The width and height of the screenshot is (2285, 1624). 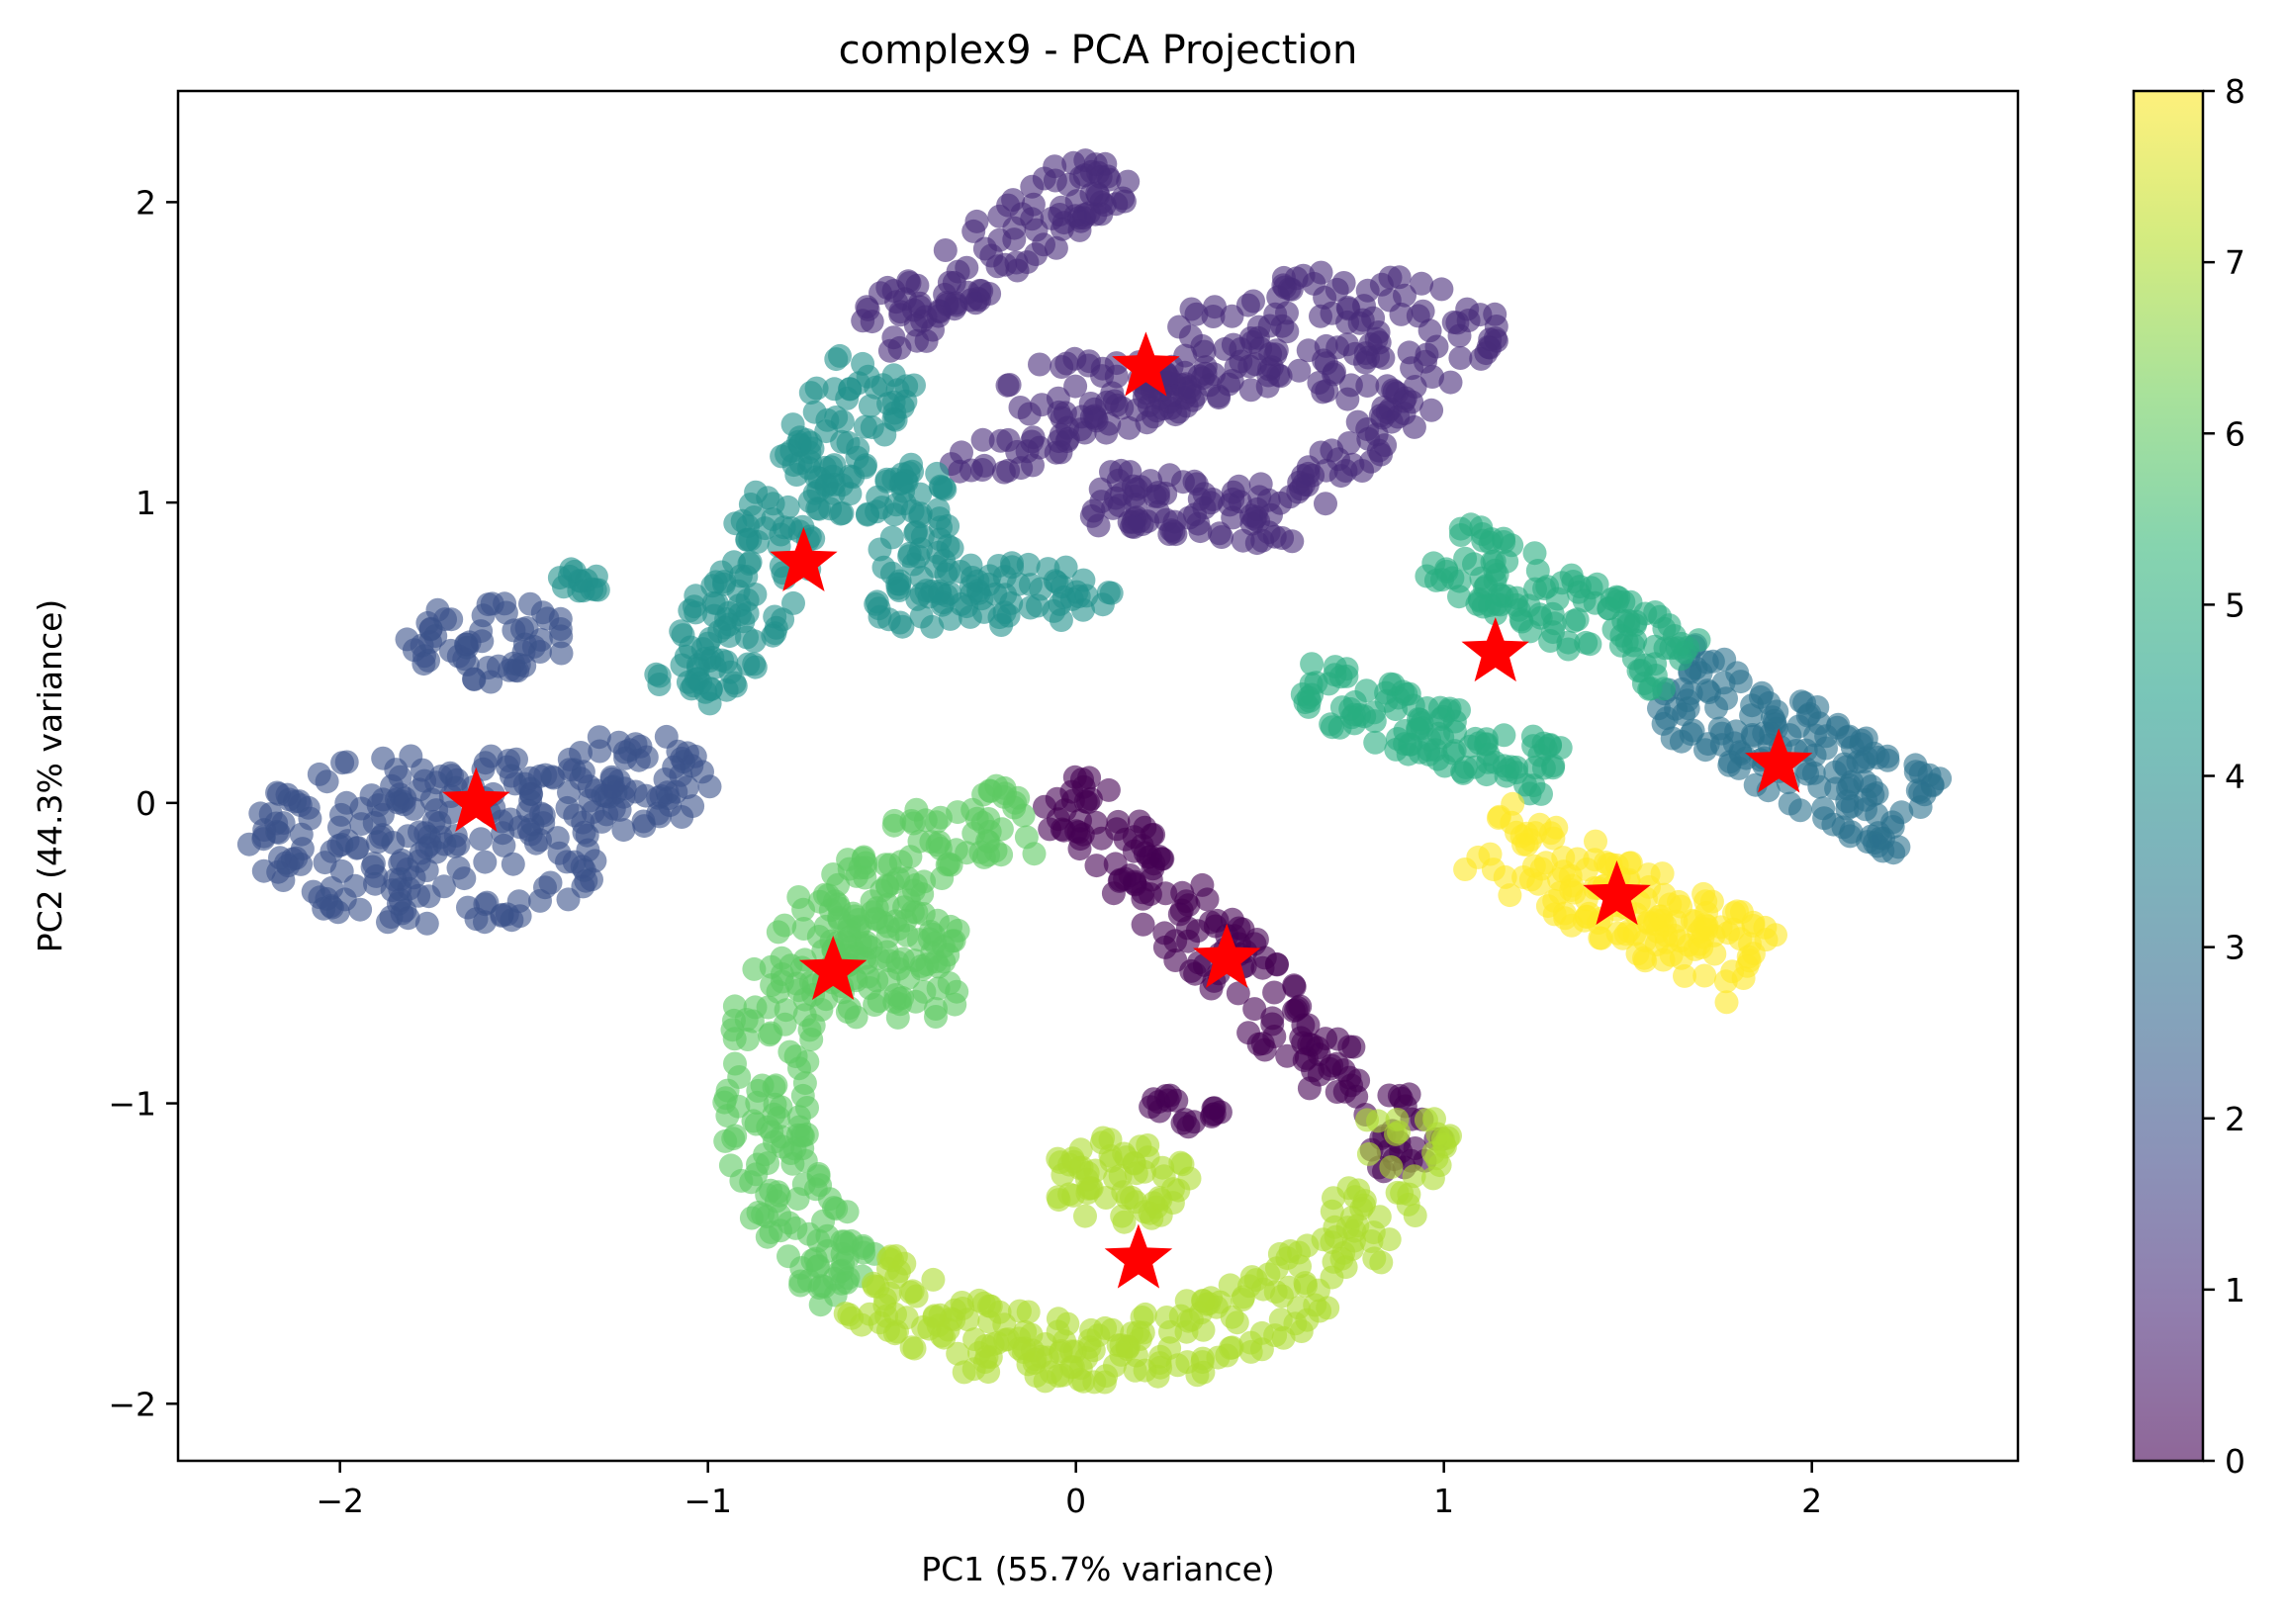 What do you see at coordinates (2235, 1290) in the screenshot?
I see `colorbar-tick-label: 1` at bounding box center [2235, 1290].